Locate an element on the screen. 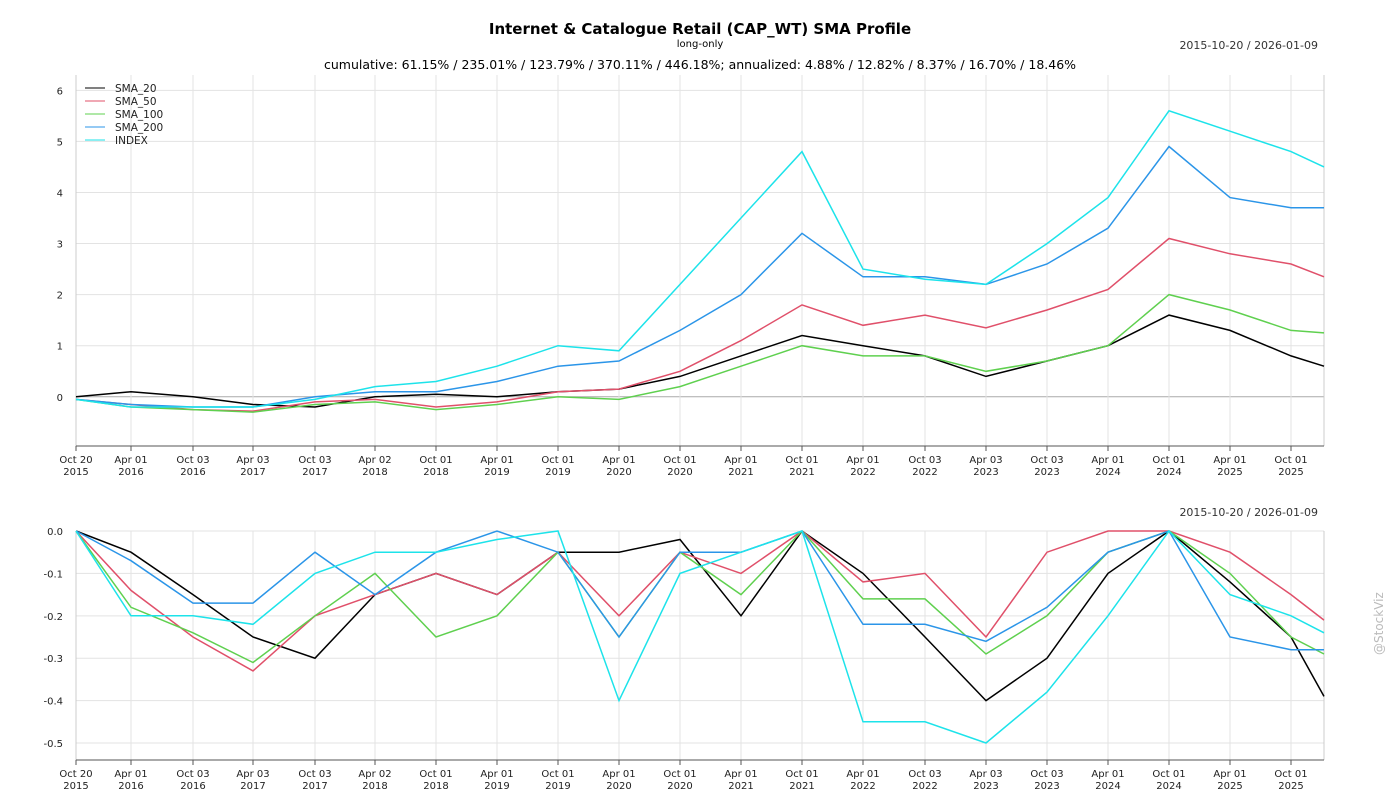 The height and width of the screenshot is (800, 1400). legend-label-sma_50: SMA_50 is located at coordinates (136, 102).